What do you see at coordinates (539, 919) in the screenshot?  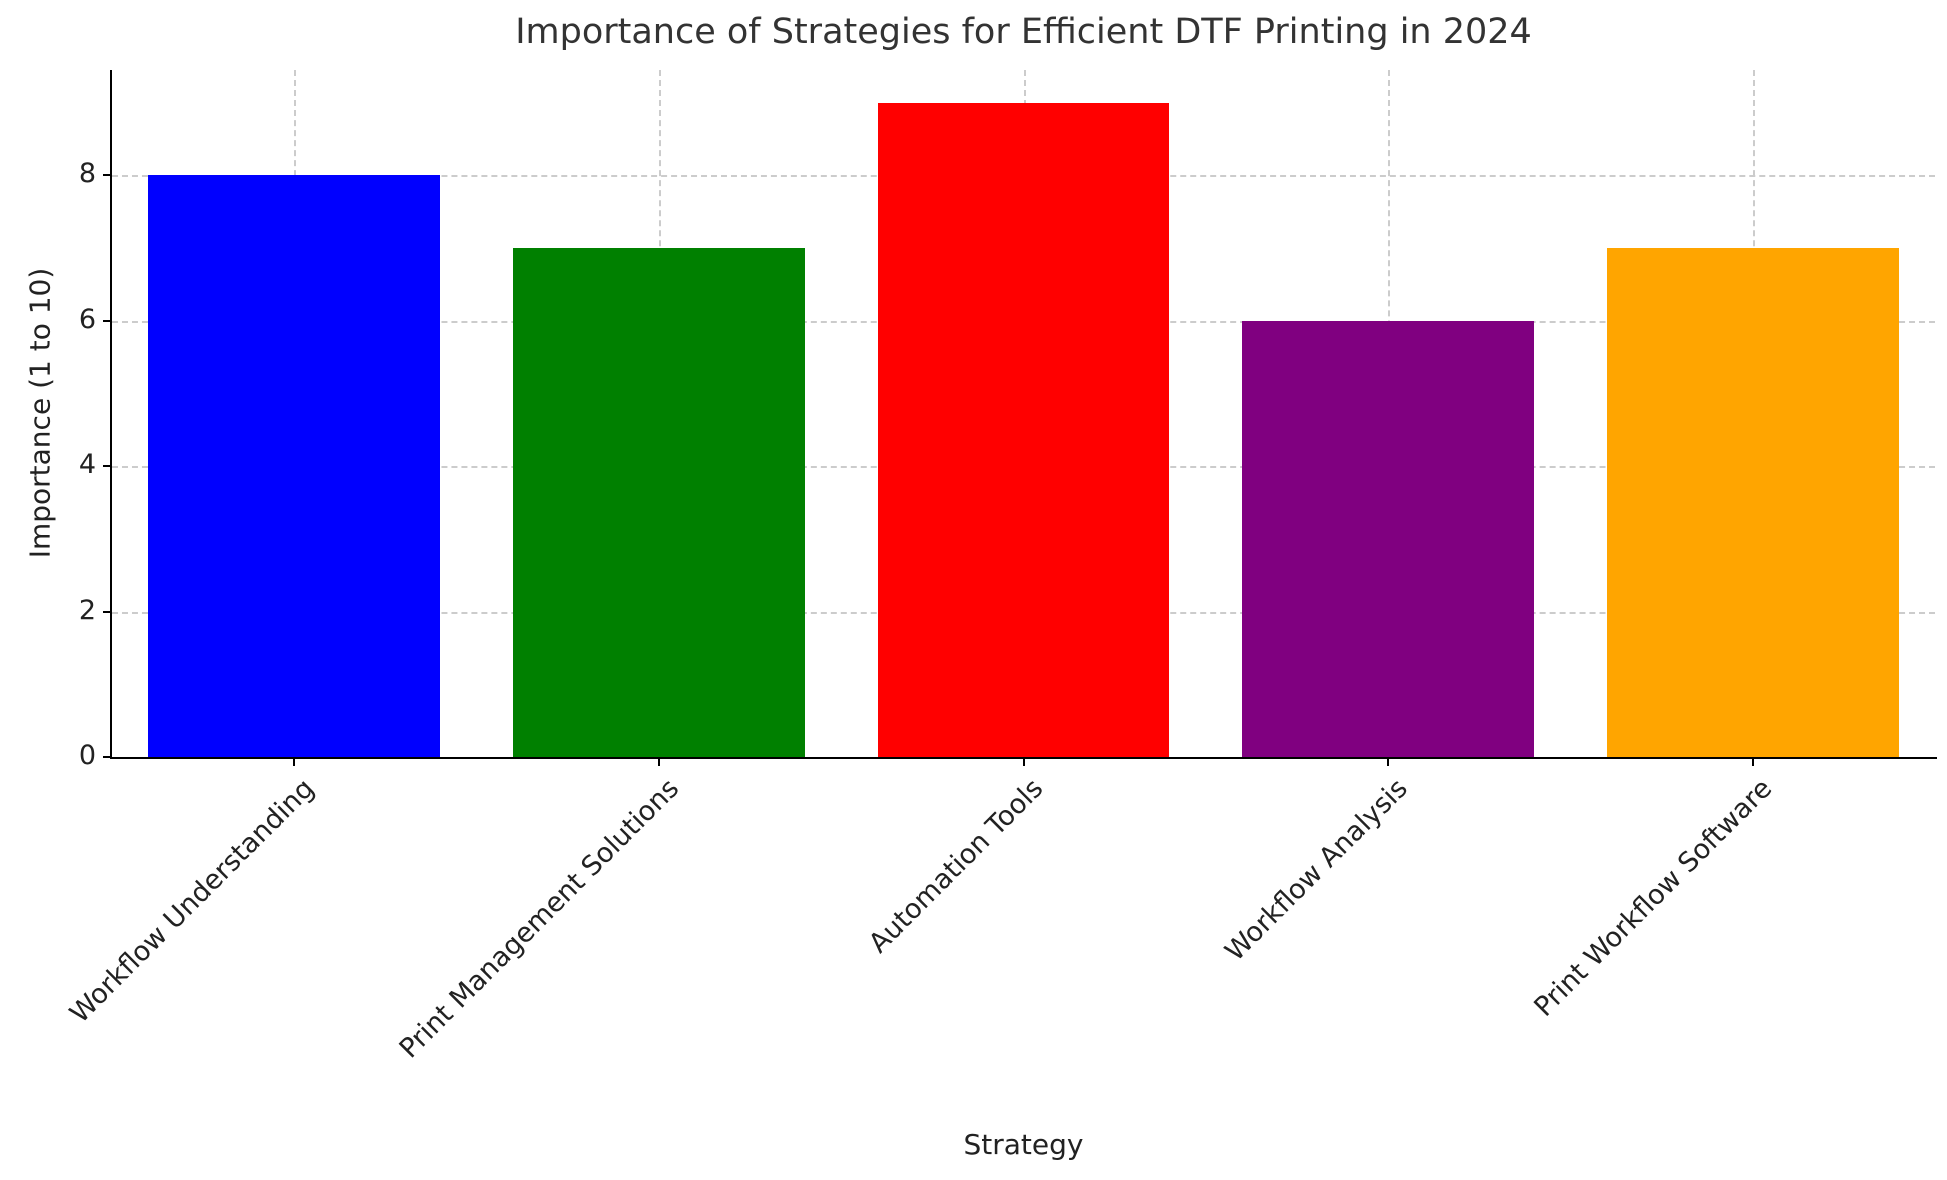 I see `x-tick-label: Print Management Solutions` at bounding box center [539, 919].